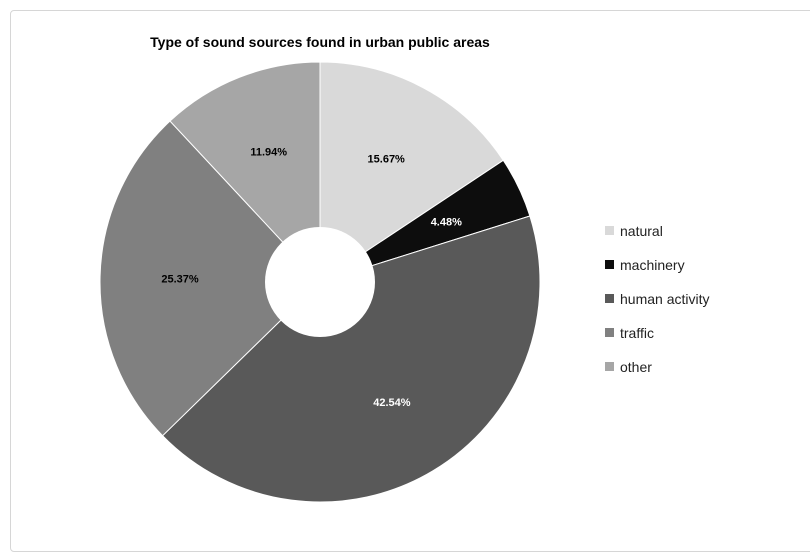 The image size is (810, 552). Describe the element at coordinates (411, 172) in the screenshot. I see `pie-slice-natural` at that location.